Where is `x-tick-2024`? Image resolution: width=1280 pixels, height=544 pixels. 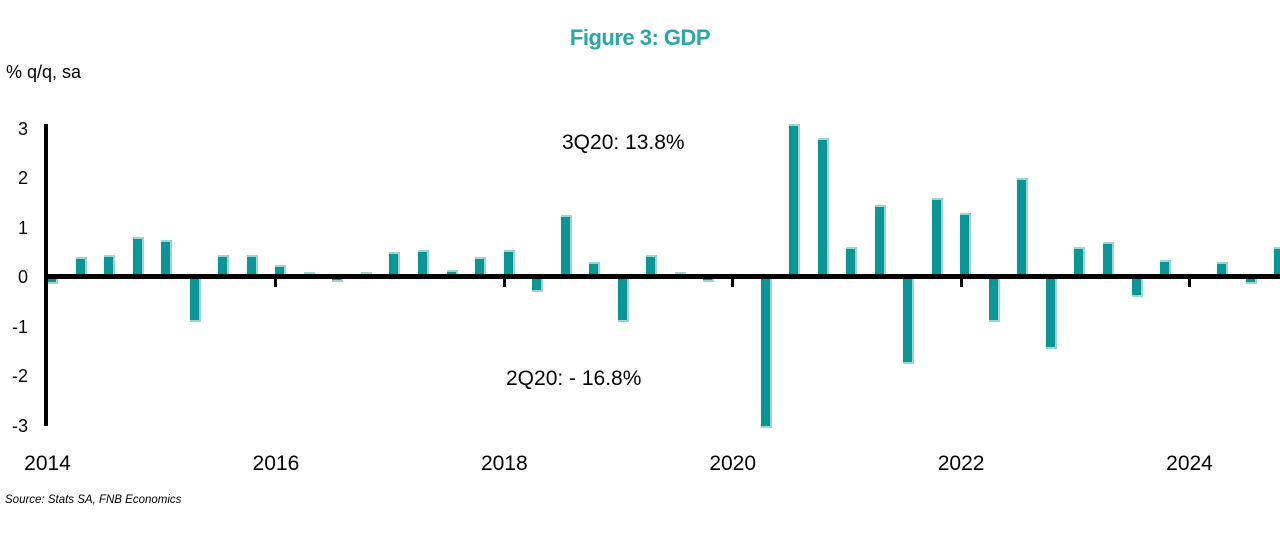
x-tick-2024 is located at coordinates (1189, 282).